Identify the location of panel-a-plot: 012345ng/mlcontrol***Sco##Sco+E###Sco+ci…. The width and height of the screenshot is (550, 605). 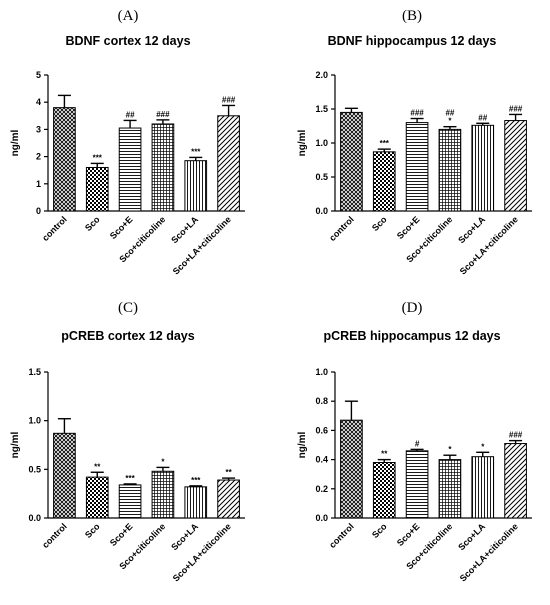
(127, 173).